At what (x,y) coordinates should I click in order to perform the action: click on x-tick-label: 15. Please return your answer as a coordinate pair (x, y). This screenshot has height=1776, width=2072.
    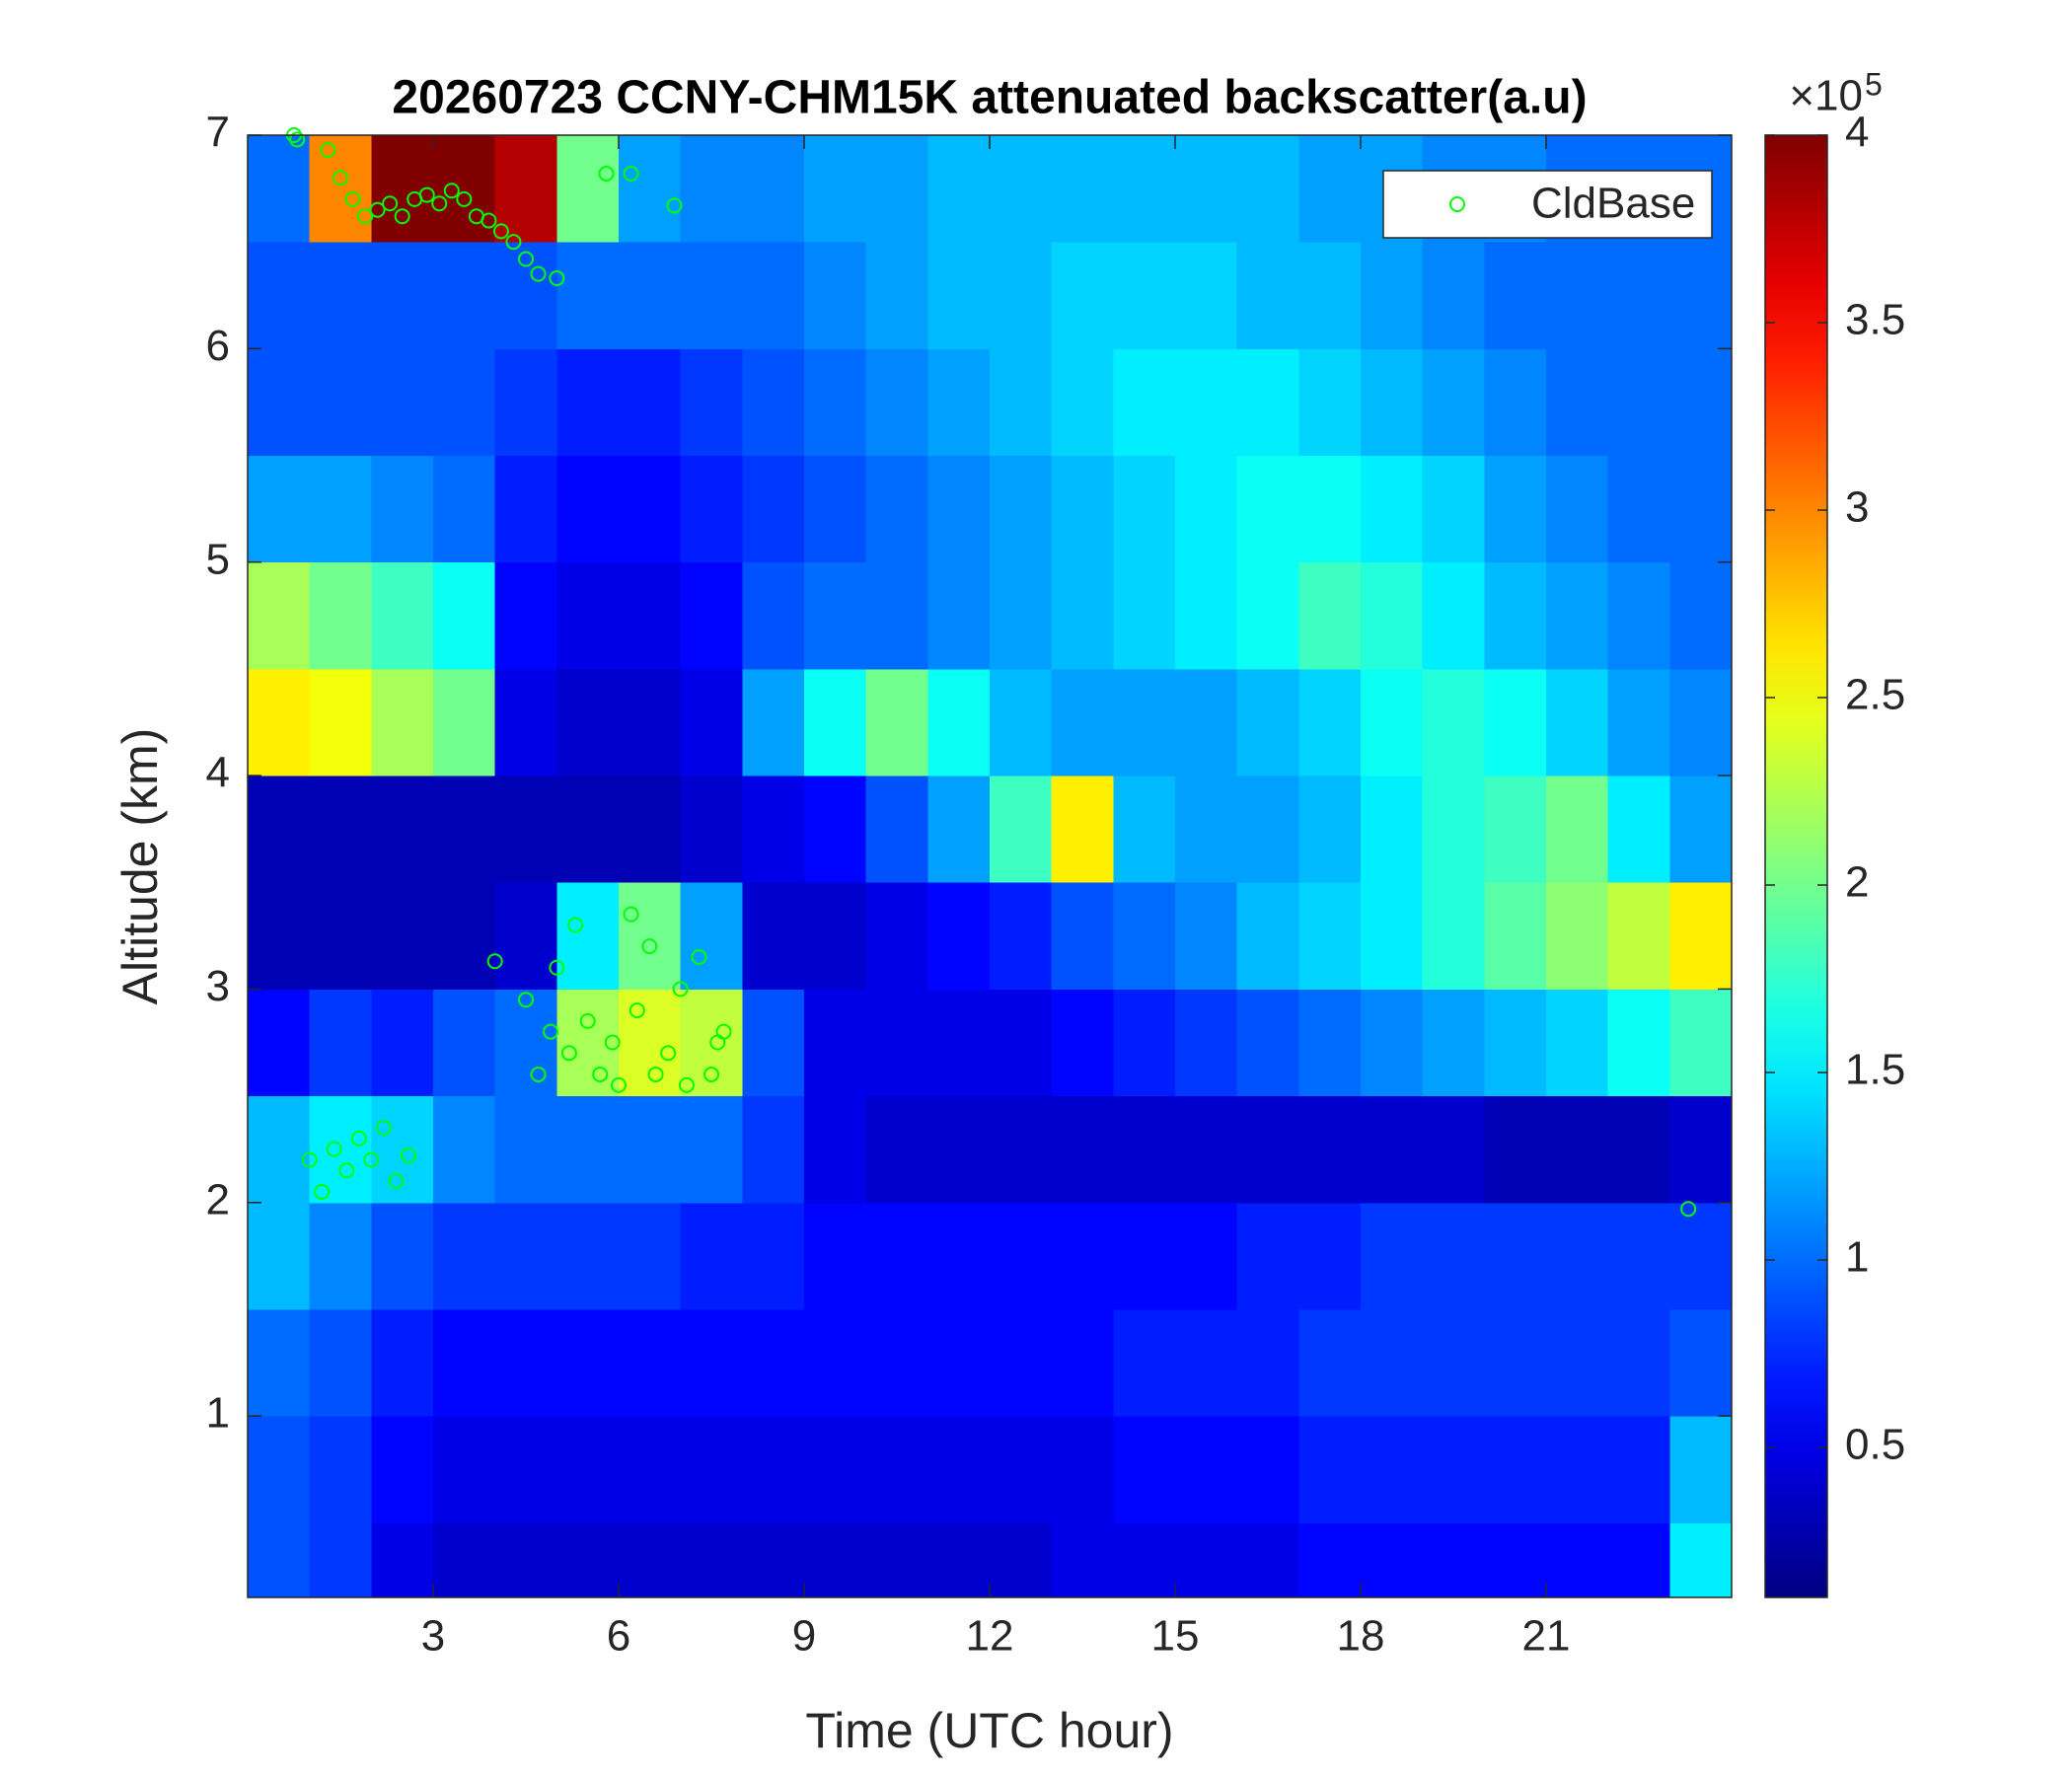
    Looking at the image, I should click on (1175, 1637).